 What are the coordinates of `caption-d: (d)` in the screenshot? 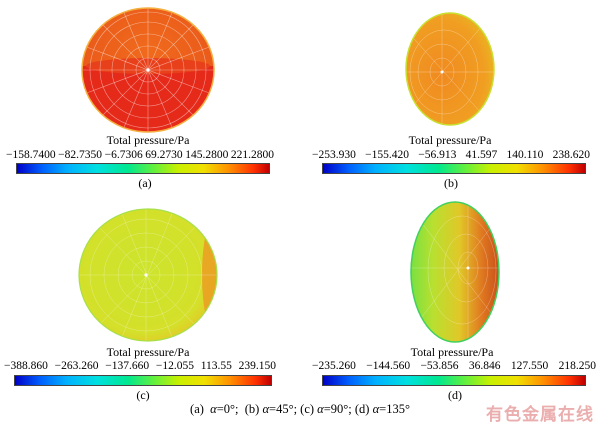 It's located at (362, 409).